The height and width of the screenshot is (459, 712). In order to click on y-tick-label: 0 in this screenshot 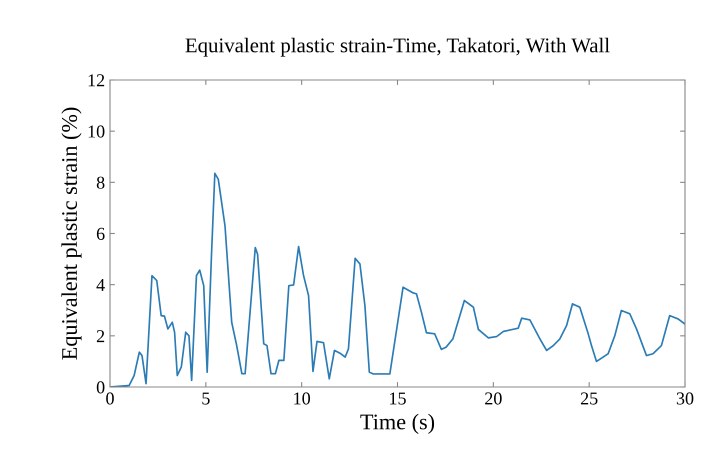, I will do `click(100, 387)`.